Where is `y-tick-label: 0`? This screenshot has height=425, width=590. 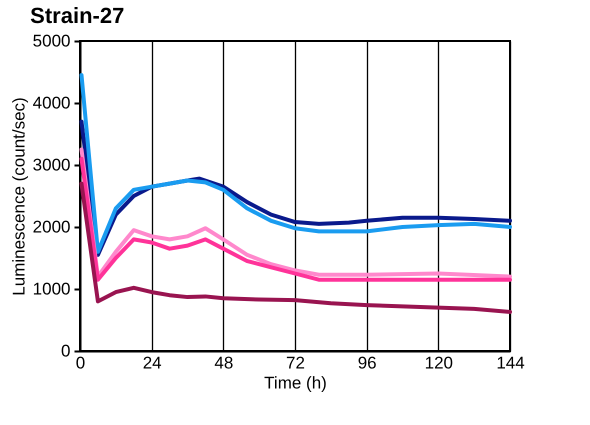 y-tick-label: 0 is located at coordinates (65, 351).